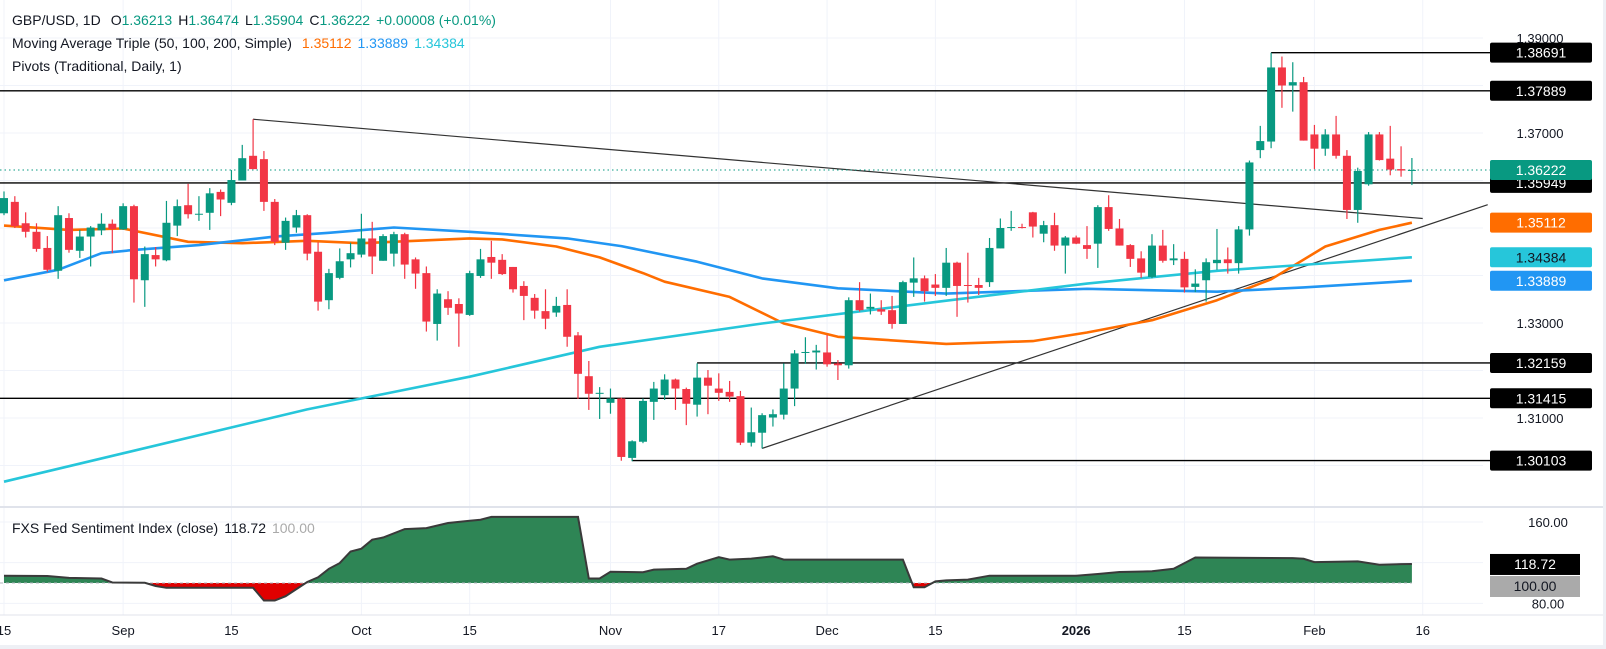 The image size is (1606, 649). What do you see at coordinates (115, 528) in the screenshot?
I see `indicator-title: FXS Fed Sentiment Index (close)` at bounding box center [115, 528].